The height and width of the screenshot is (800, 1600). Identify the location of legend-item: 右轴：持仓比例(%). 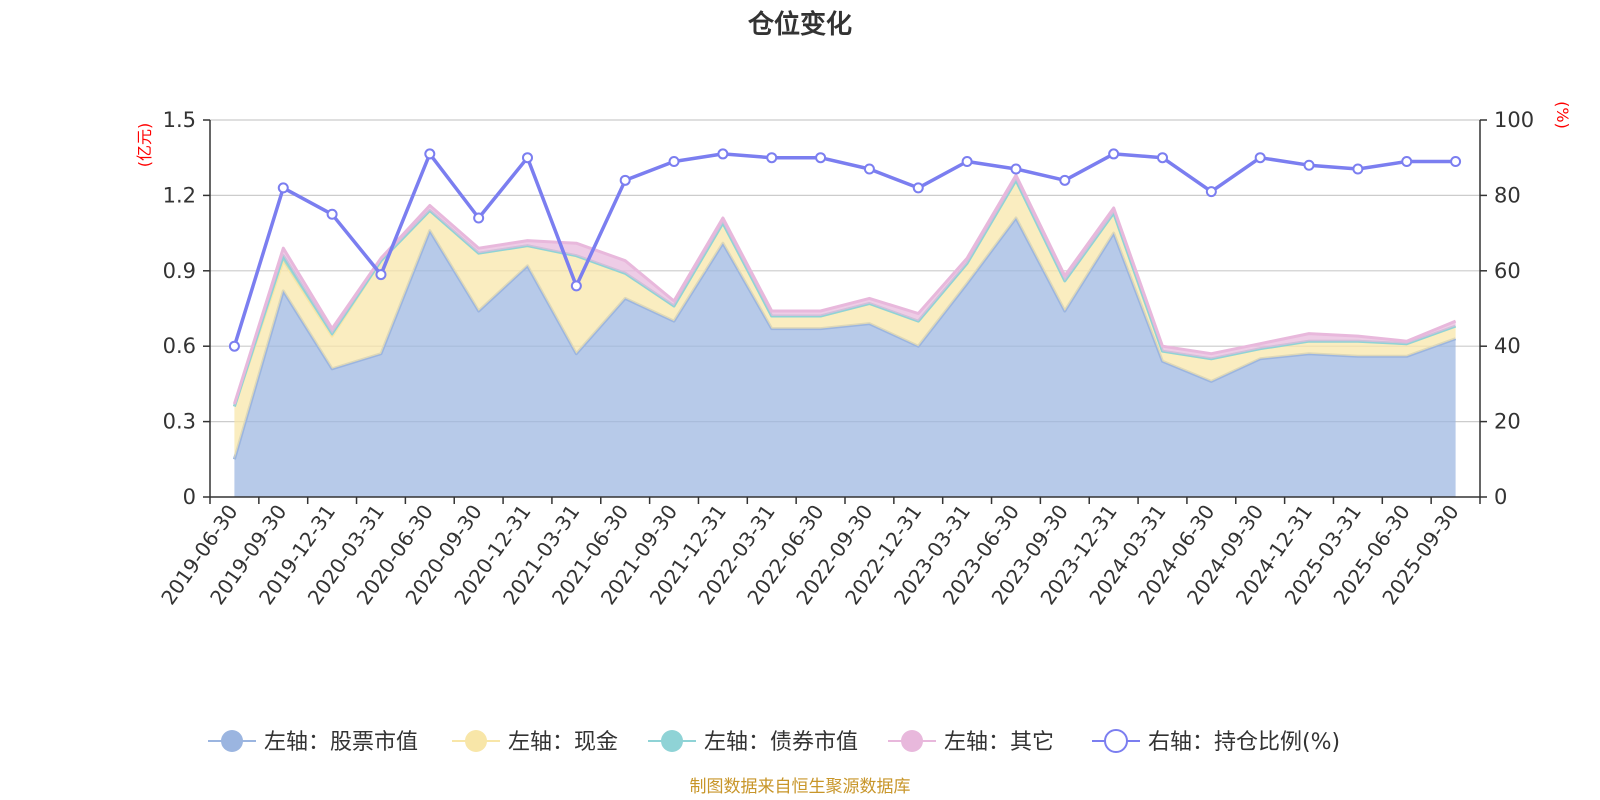
(1216, 742).